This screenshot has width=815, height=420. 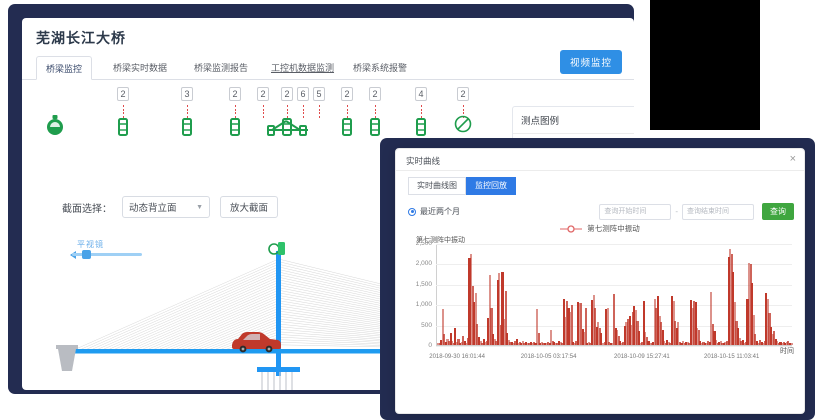 What do you see at coordinates (615, 294) in the screenshot?
I see `chart-bars` at bounding box center [615, 294].